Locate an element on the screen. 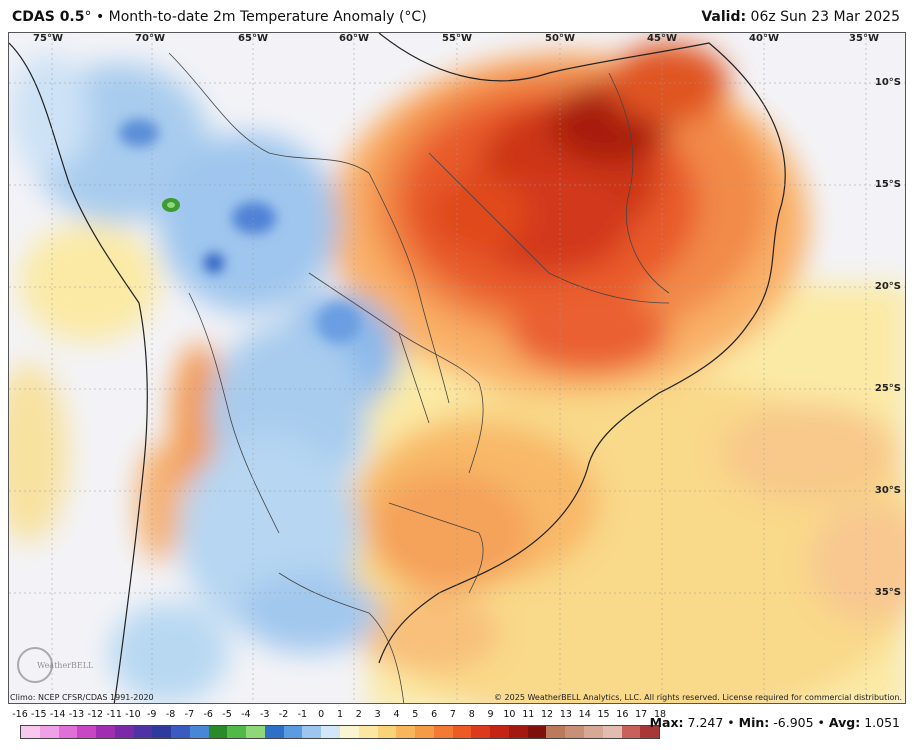 The height and width of the screenshot is (750, 914). lon-label-60w: 60°W is located at coordinates (354, 38).